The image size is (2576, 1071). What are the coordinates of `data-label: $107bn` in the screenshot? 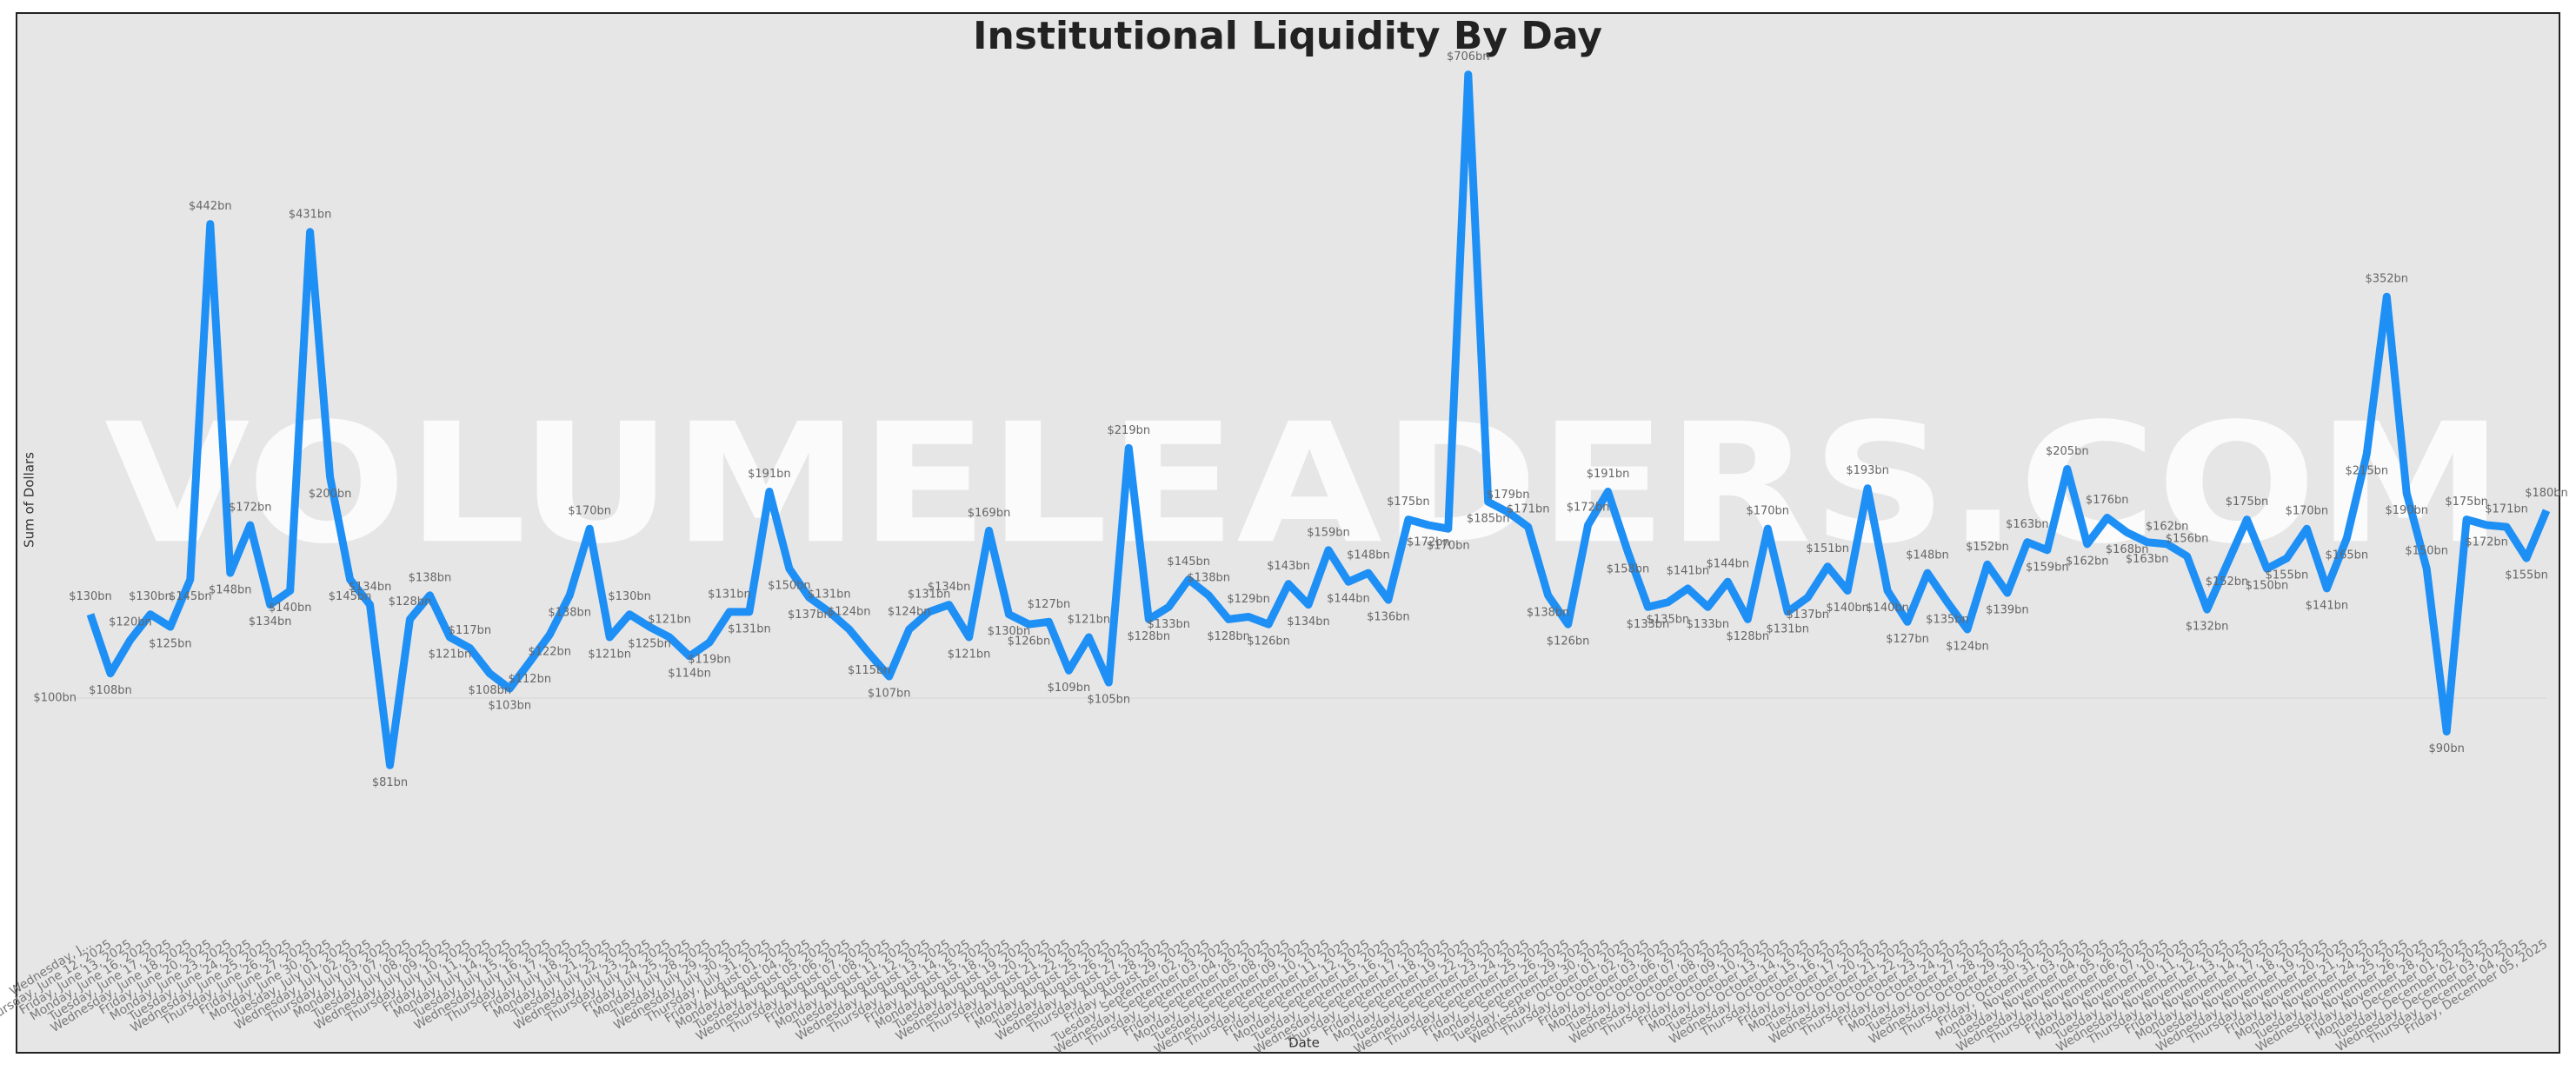 It's located at (889, 694).